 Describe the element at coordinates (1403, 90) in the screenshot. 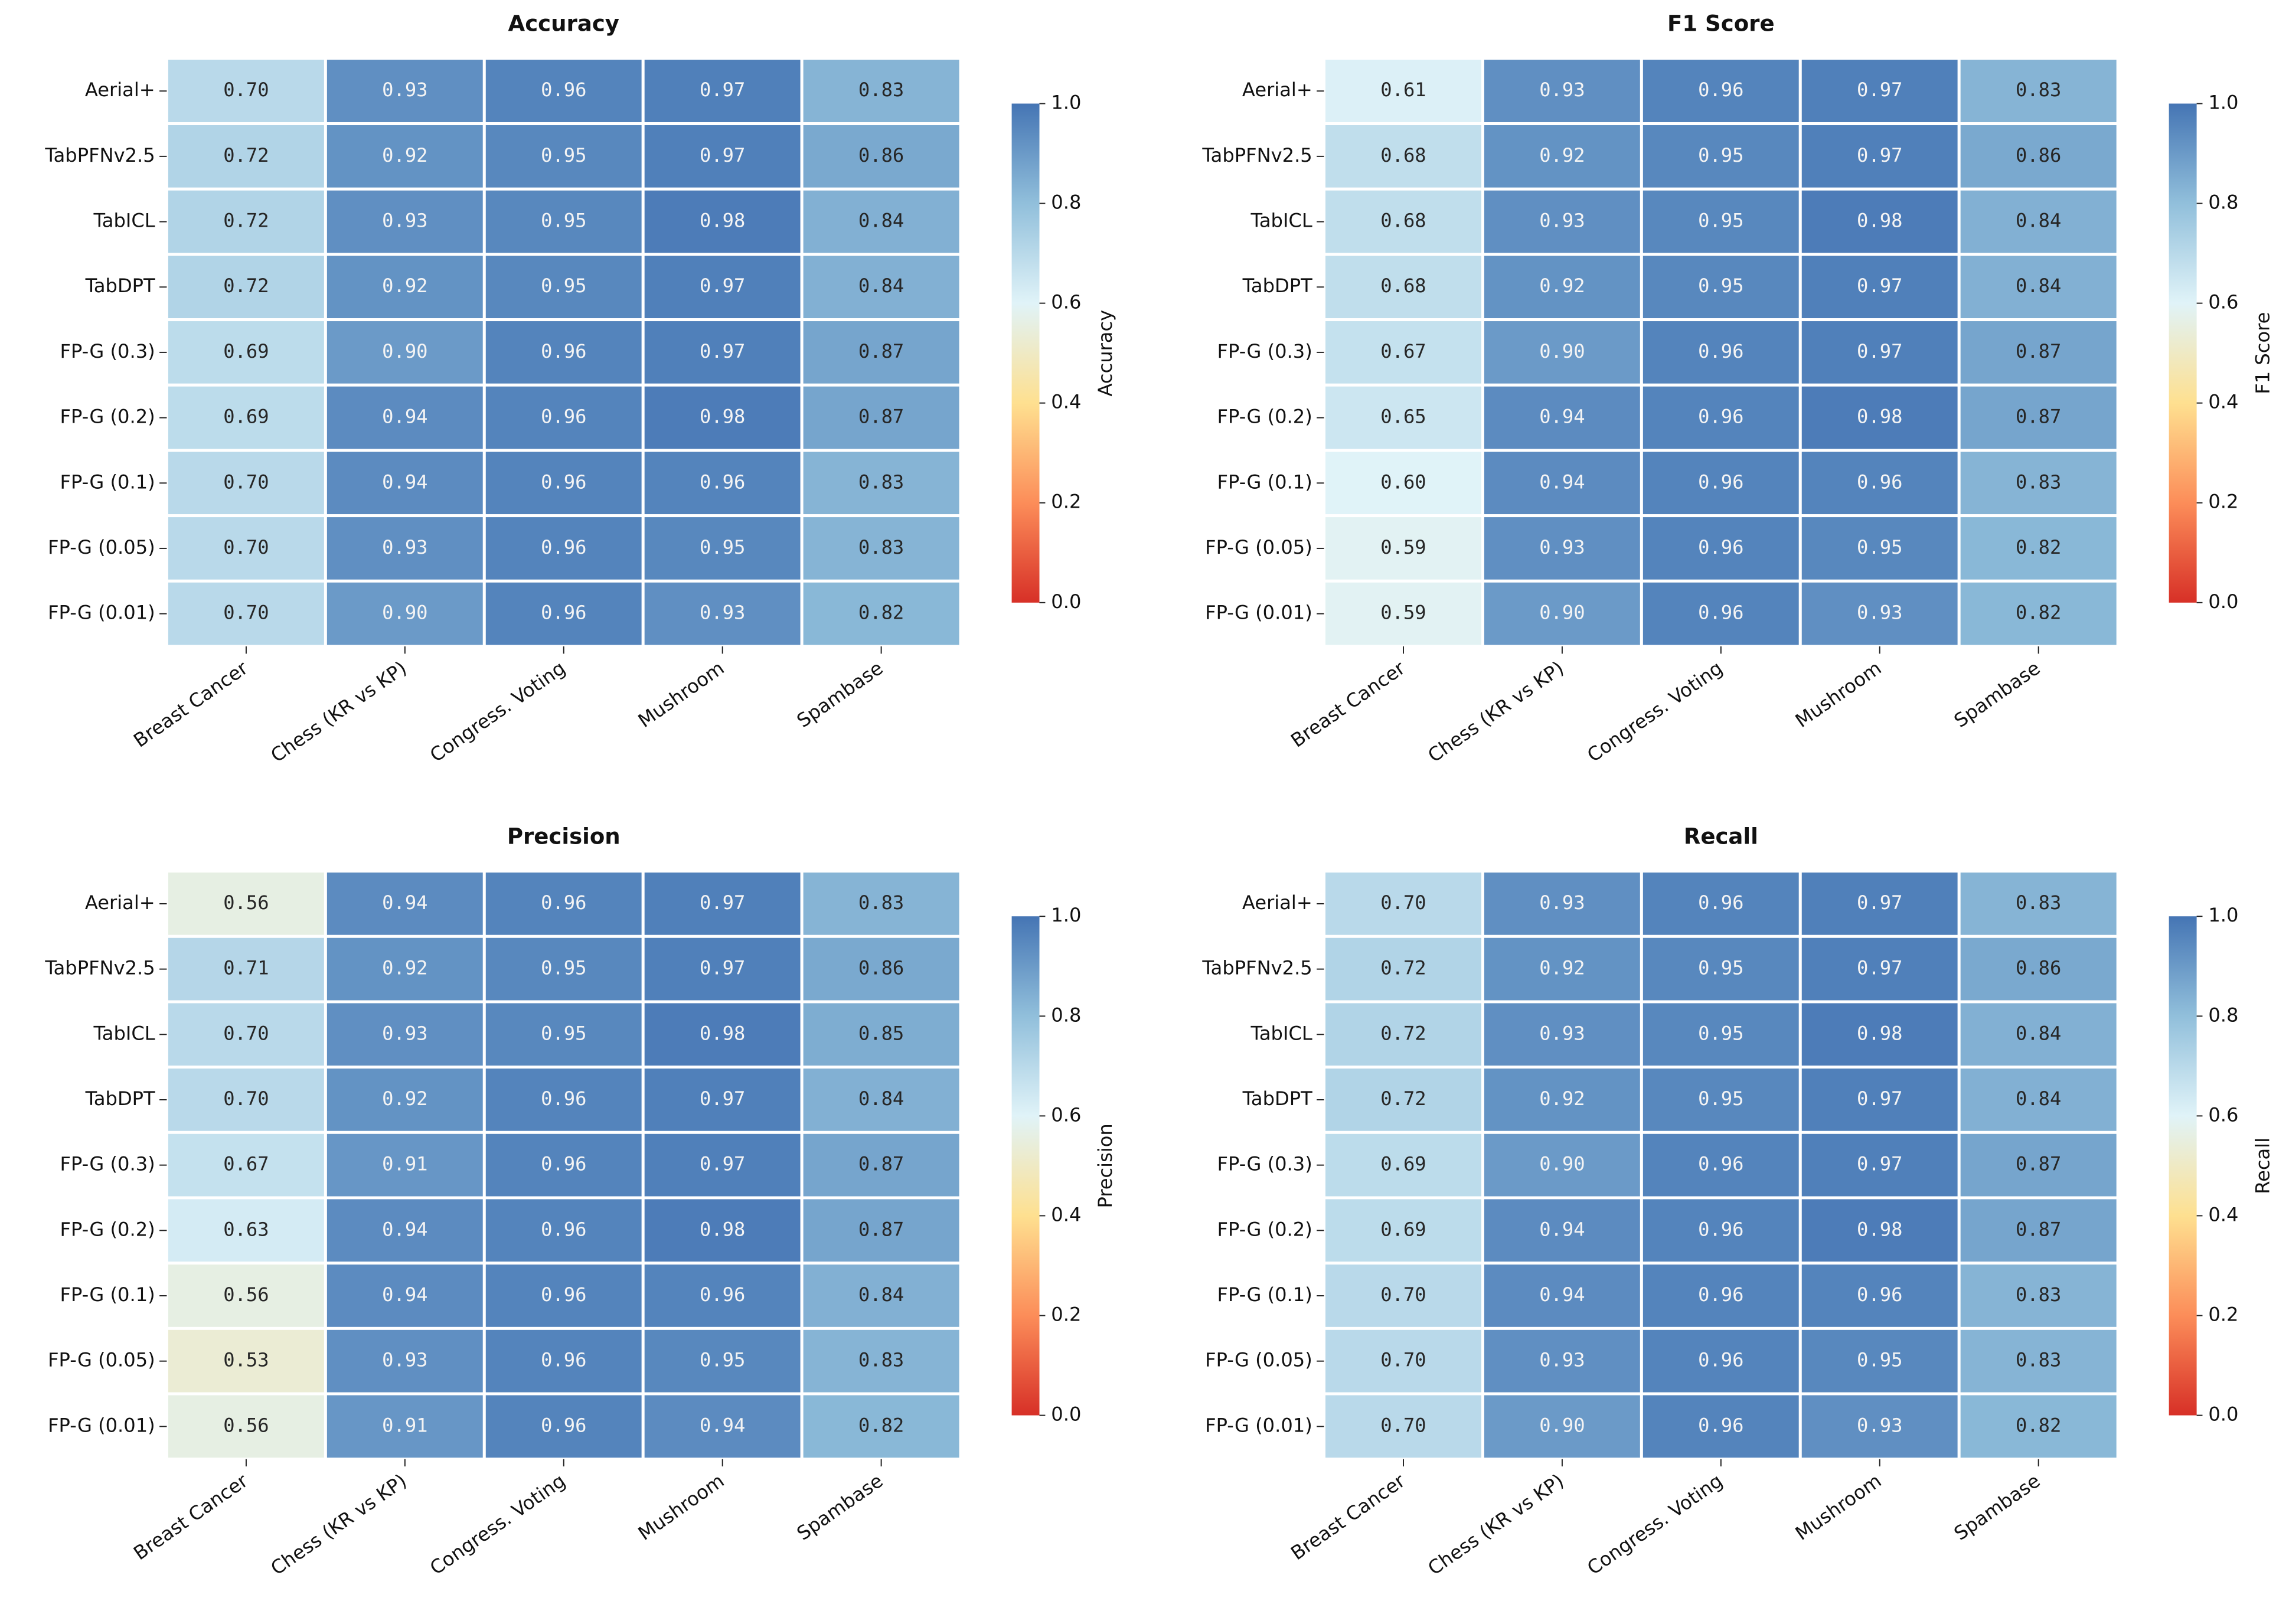

I see `cell-label: 0.61` at that location.